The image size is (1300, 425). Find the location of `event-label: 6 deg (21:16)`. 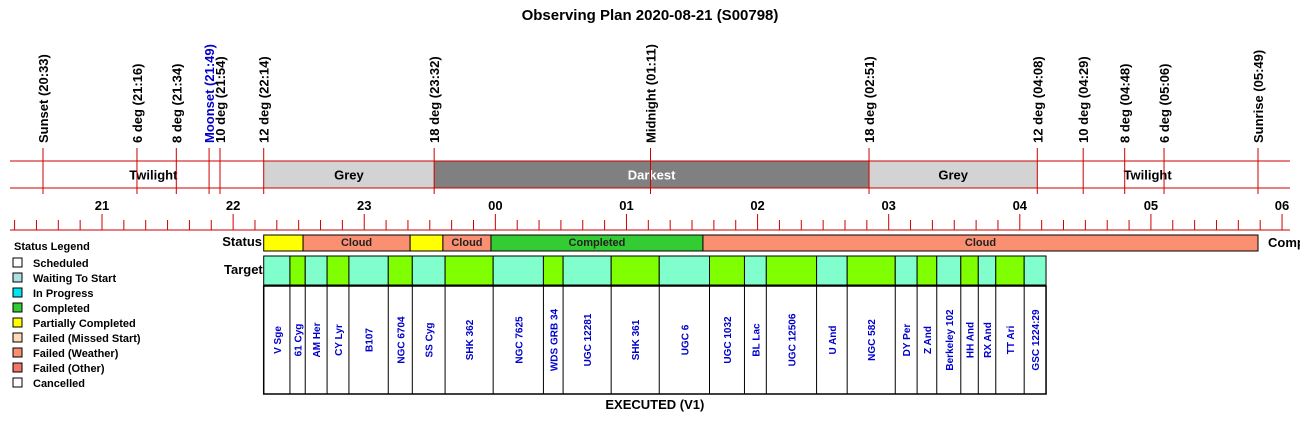

event-label: 6 deg (21:16) is located at coordinates (137, 103).